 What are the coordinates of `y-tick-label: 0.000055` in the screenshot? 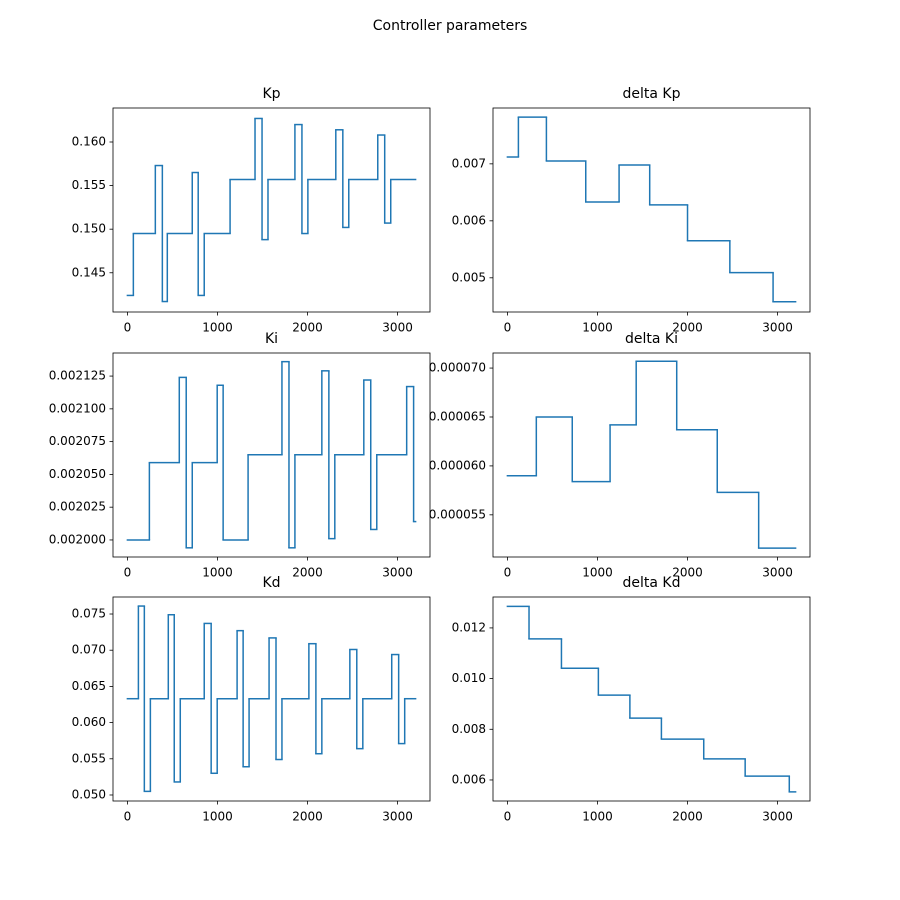 It's located at (457, 514).